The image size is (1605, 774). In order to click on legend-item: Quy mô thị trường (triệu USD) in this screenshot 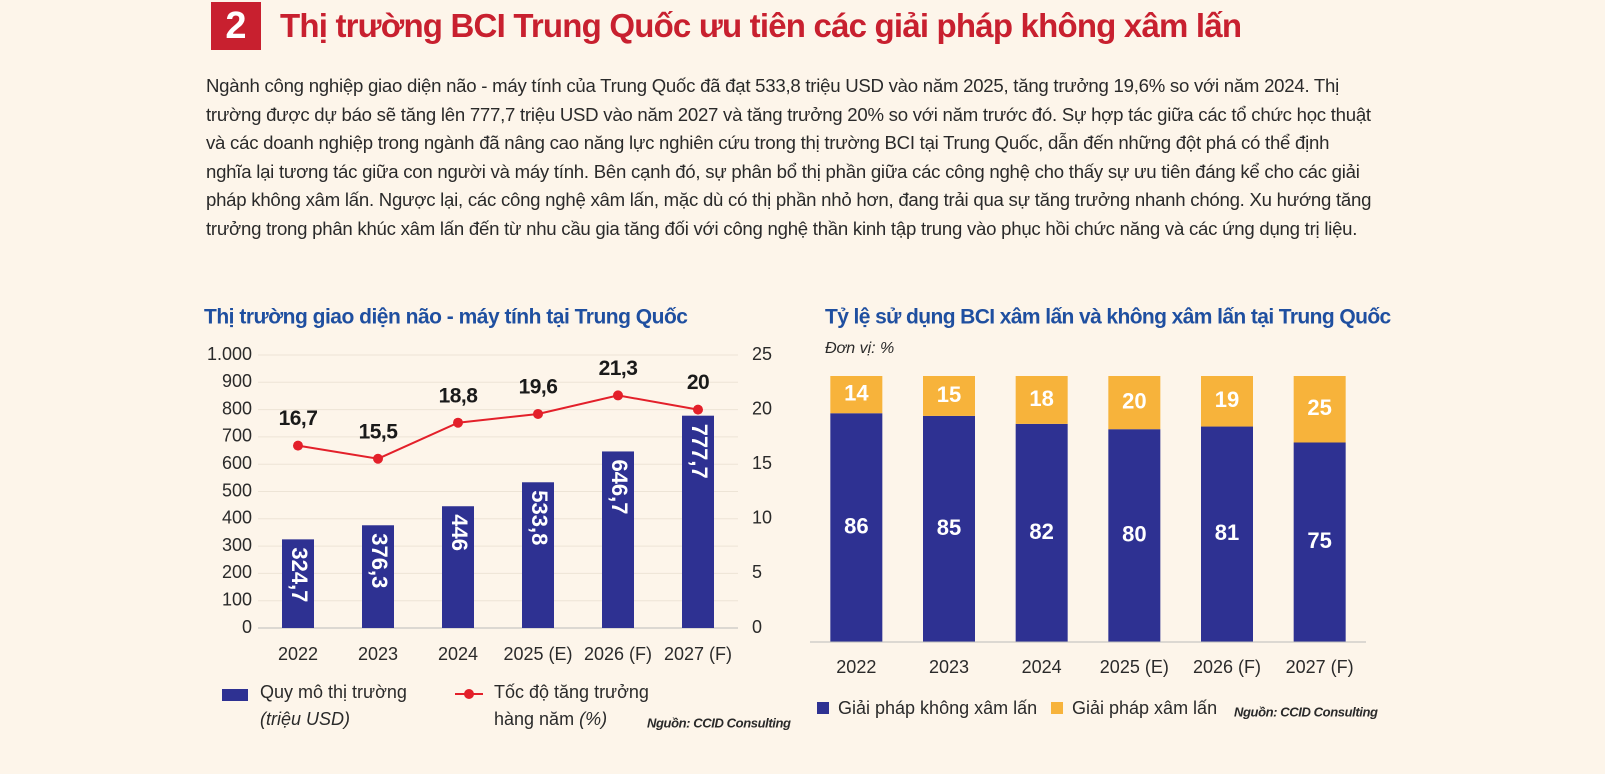, I will do `click(347, 706)`.